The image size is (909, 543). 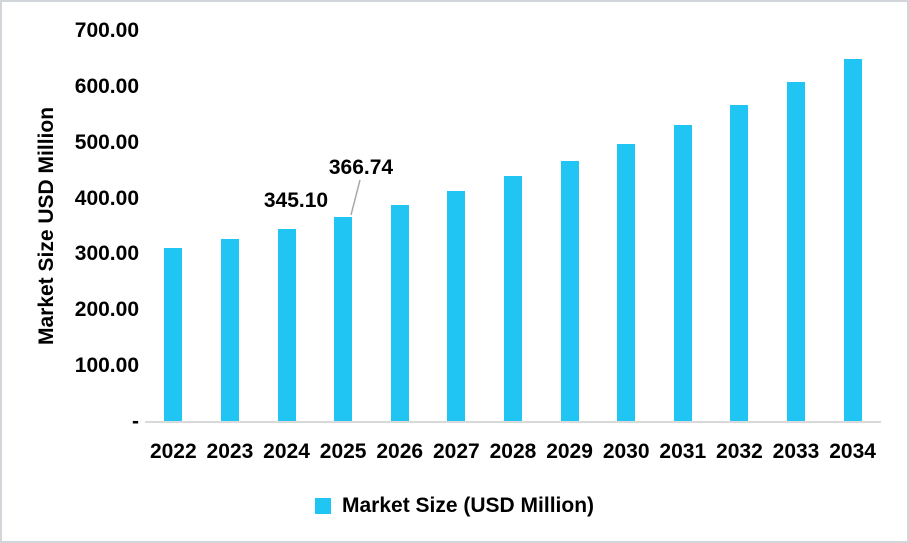 I want to click on y-tick-label-200: 200.00, so click(x=106, y=310).